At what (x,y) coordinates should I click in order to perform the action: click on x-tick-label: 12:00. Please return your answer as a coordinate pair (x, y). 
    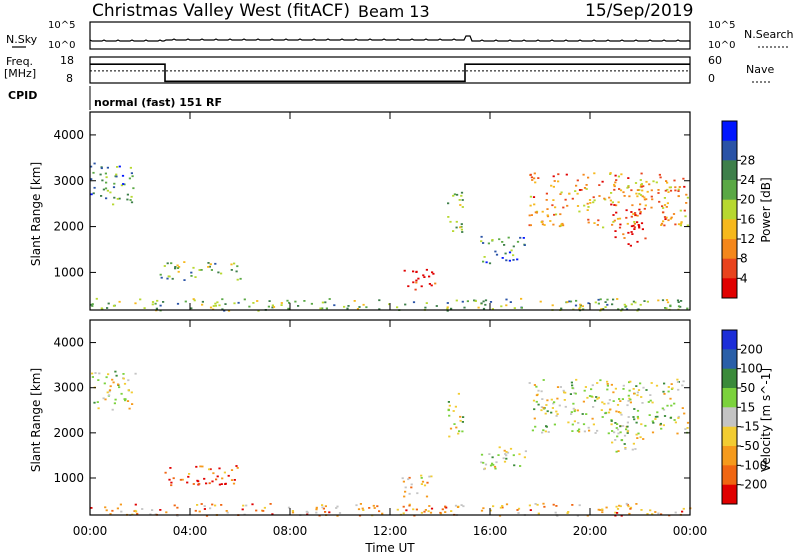
    Looking at the image, I should click on (390, 531).